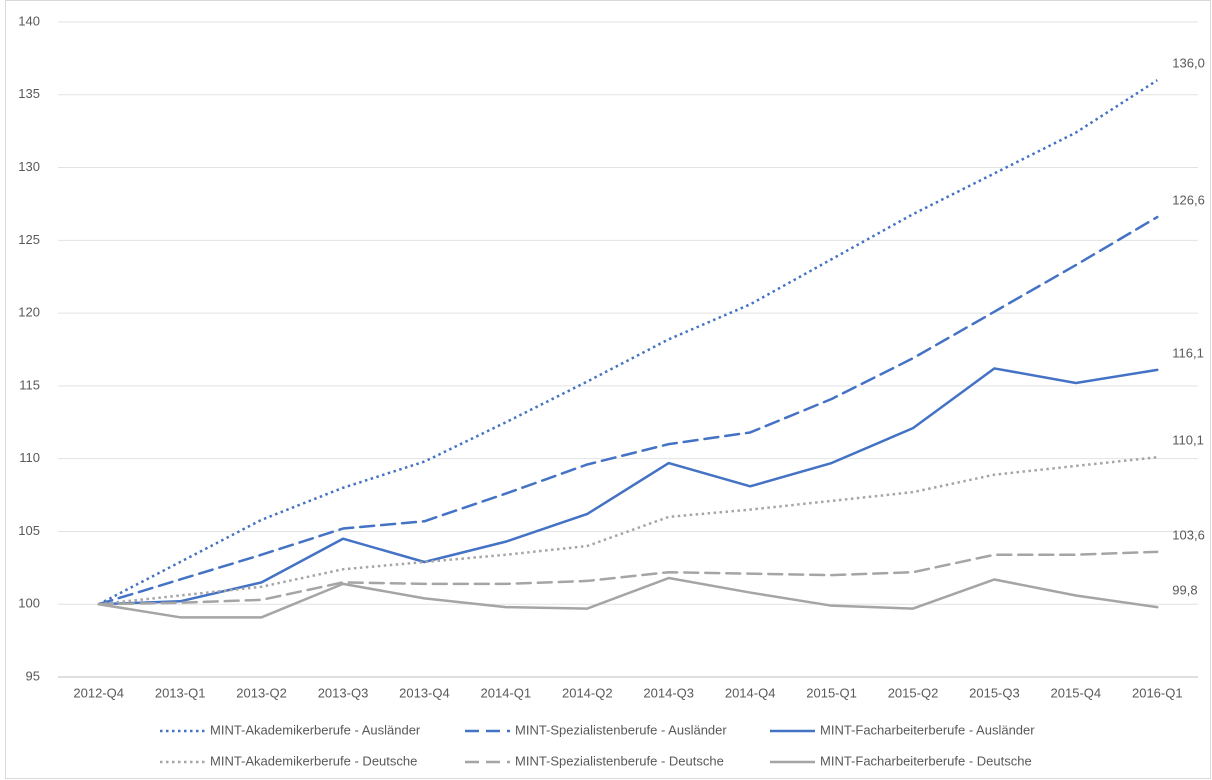 The height and width of the screenshot is (780, 1212). Describe the element at coordinates (619, 760) in the screenshot. I see `legend-label: MINT-Spezialistenberufe - Deutsche` at that location.